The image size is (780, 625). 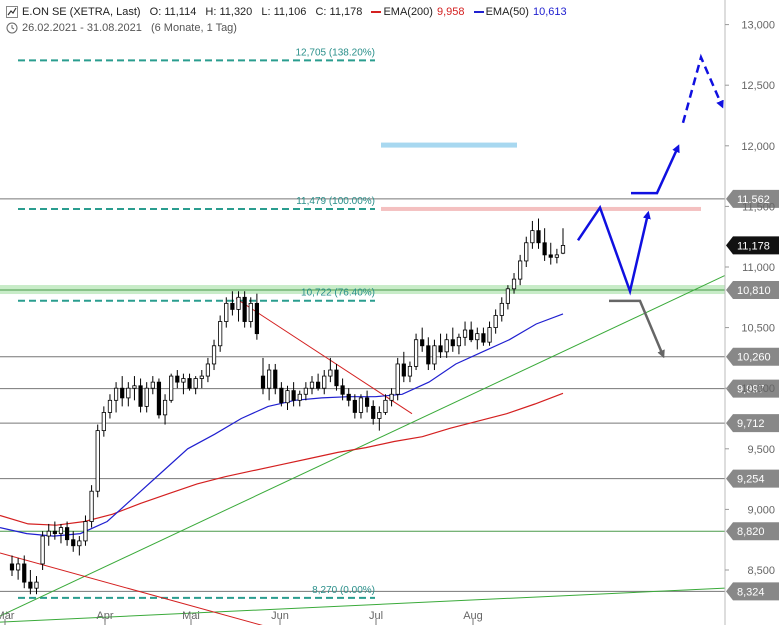 I want to click on ema50-legend-value: 10,613, so click(x=549, y=12).